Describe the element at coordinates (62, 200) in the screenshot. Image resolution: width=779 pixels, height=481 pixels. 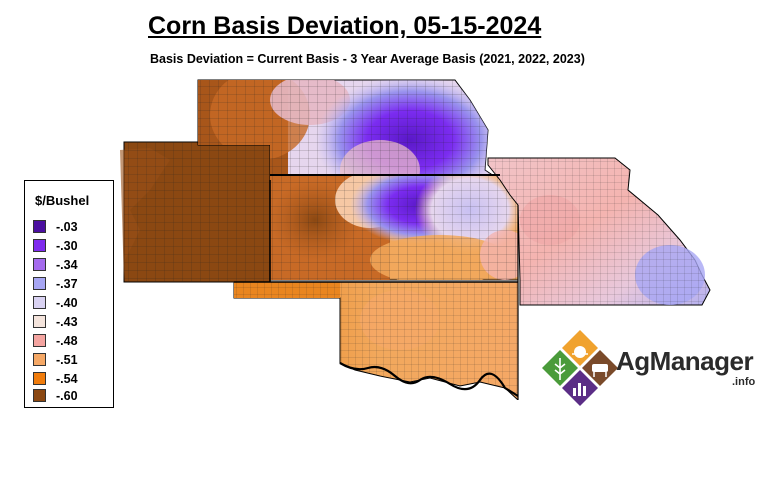
I see `legend-title: $/Bushel` at that location.